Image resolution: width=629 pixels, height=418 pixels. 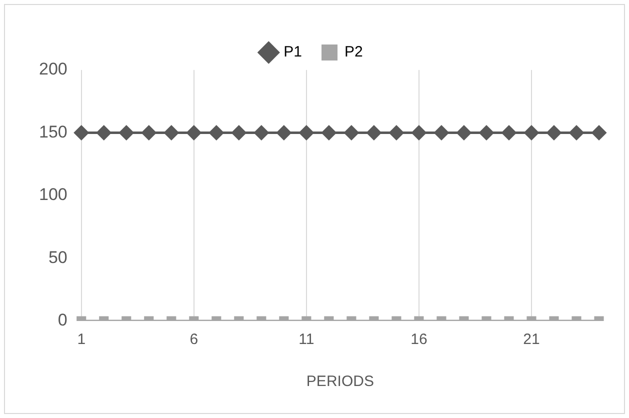 I want to click on y-tick-label: 0, so click(x=63, y=320).